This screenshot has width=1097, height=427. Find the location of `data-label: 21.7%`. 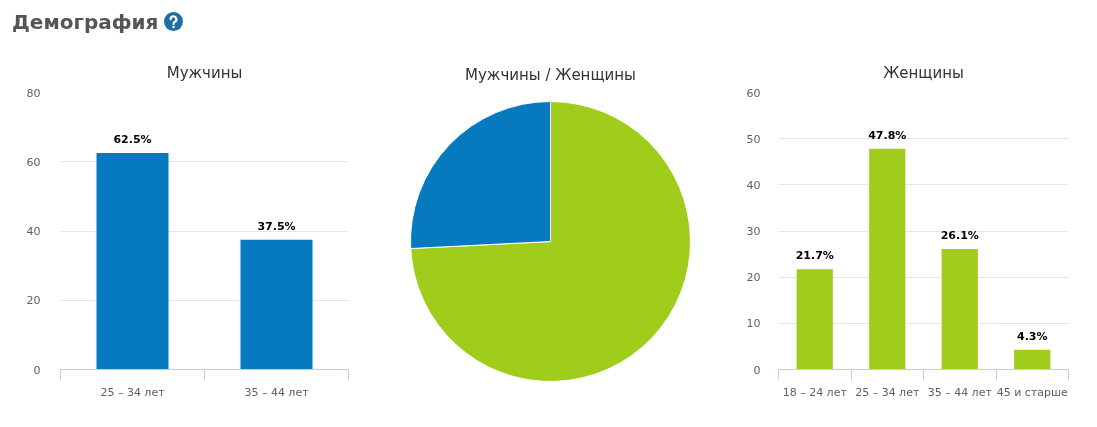

data-label: 21.7% is located at coordinates (814, 256).